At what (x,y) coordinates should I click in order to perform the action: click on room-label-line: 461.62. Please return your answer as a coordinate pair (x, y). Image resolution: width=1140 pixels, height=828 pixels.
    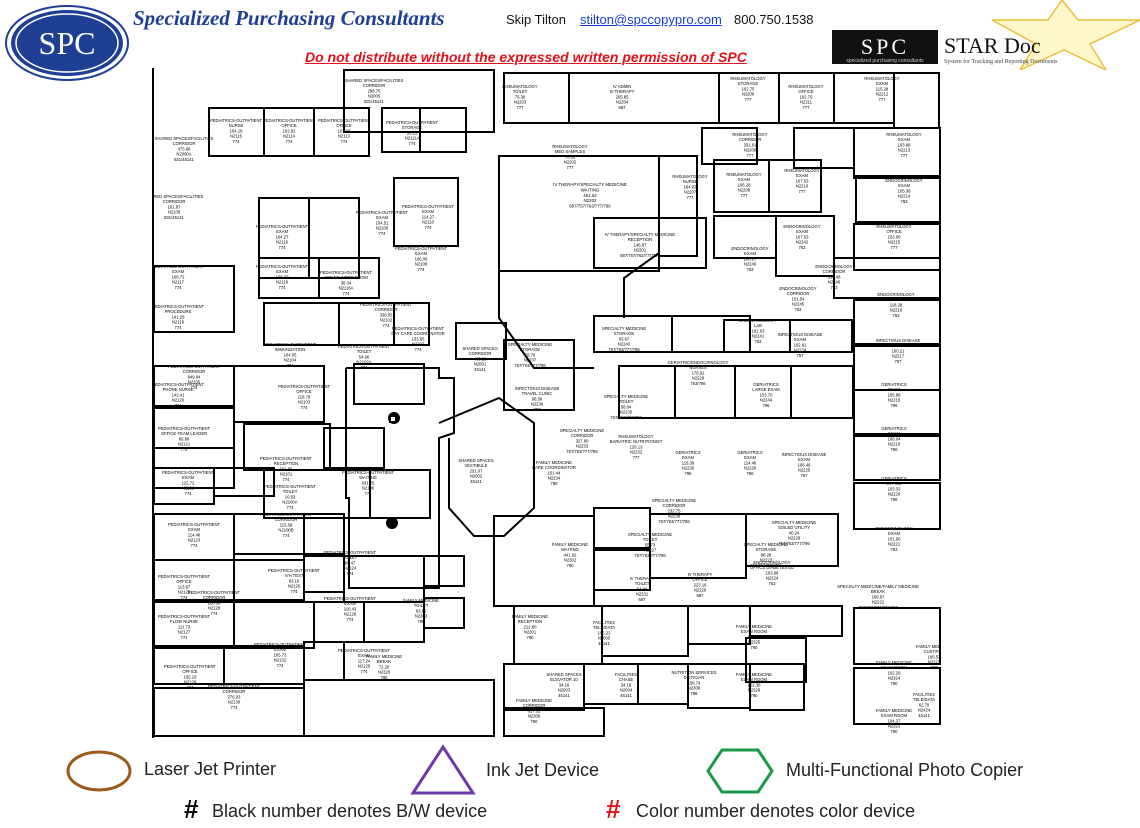
    Looking at the image, I should click on (590, 195).